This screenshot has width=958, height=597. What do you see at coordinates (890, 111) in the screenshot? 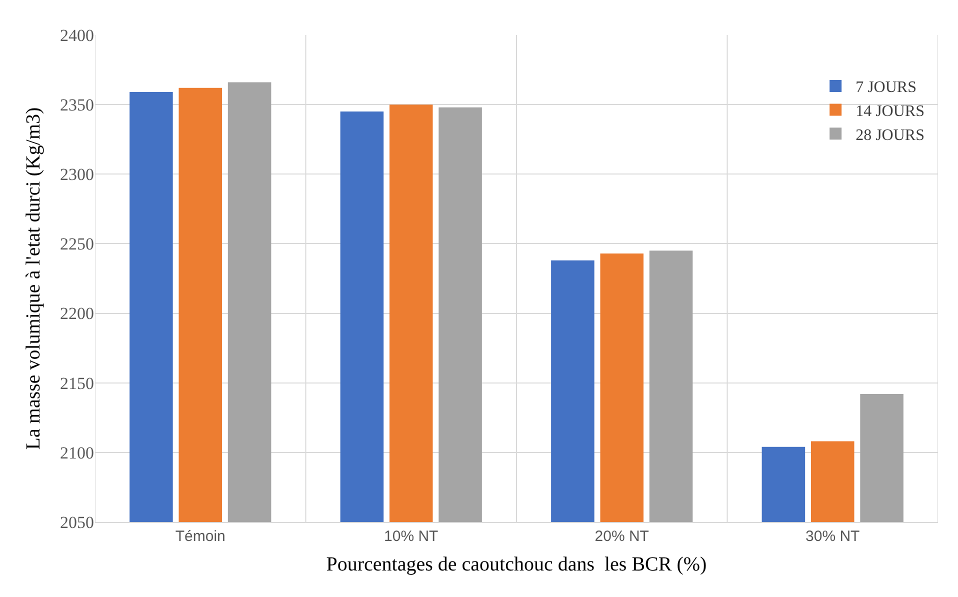
I see `legend-label: 14 JOURS` at bounding box center [890, 111].